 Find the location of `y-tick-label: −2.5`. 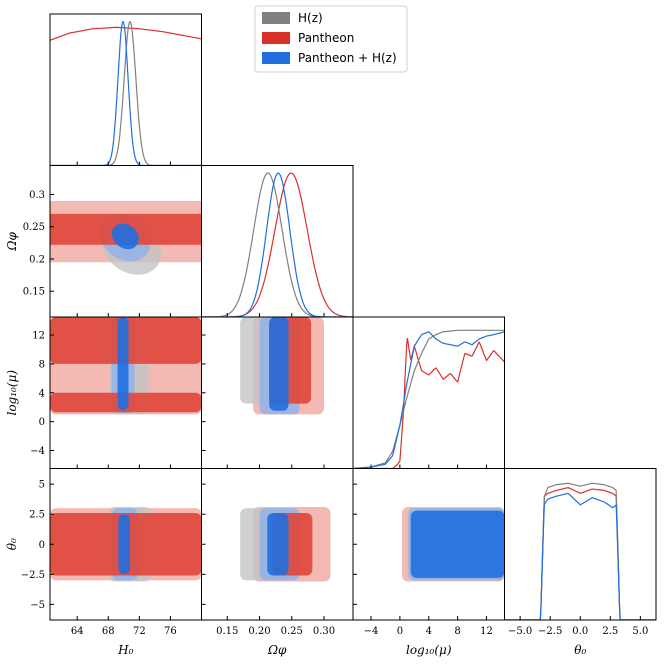

y-tick-label: −2.5 is located at coordinates (33, 575).